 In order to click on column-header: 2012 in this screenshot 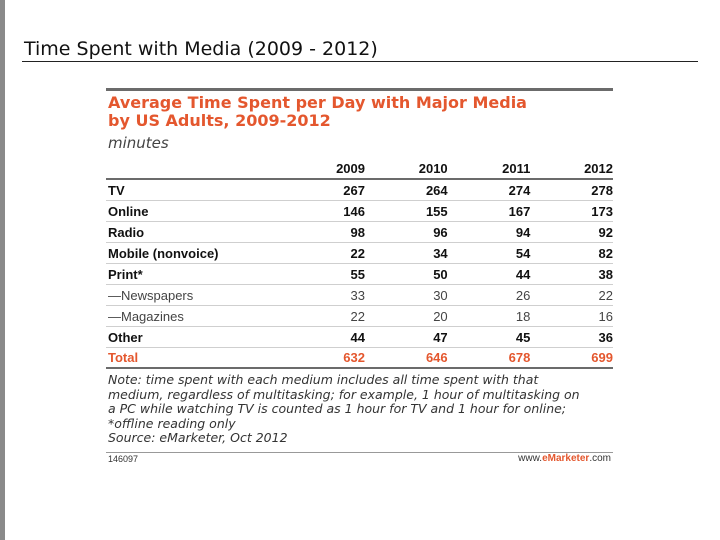, I will do `click(598, 168)`.